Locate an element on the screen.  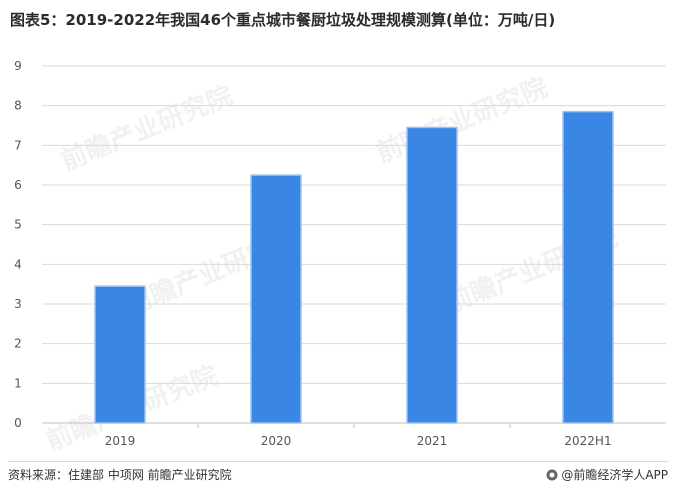
y-tick-label: 7 is located at coordinates (18, 145).